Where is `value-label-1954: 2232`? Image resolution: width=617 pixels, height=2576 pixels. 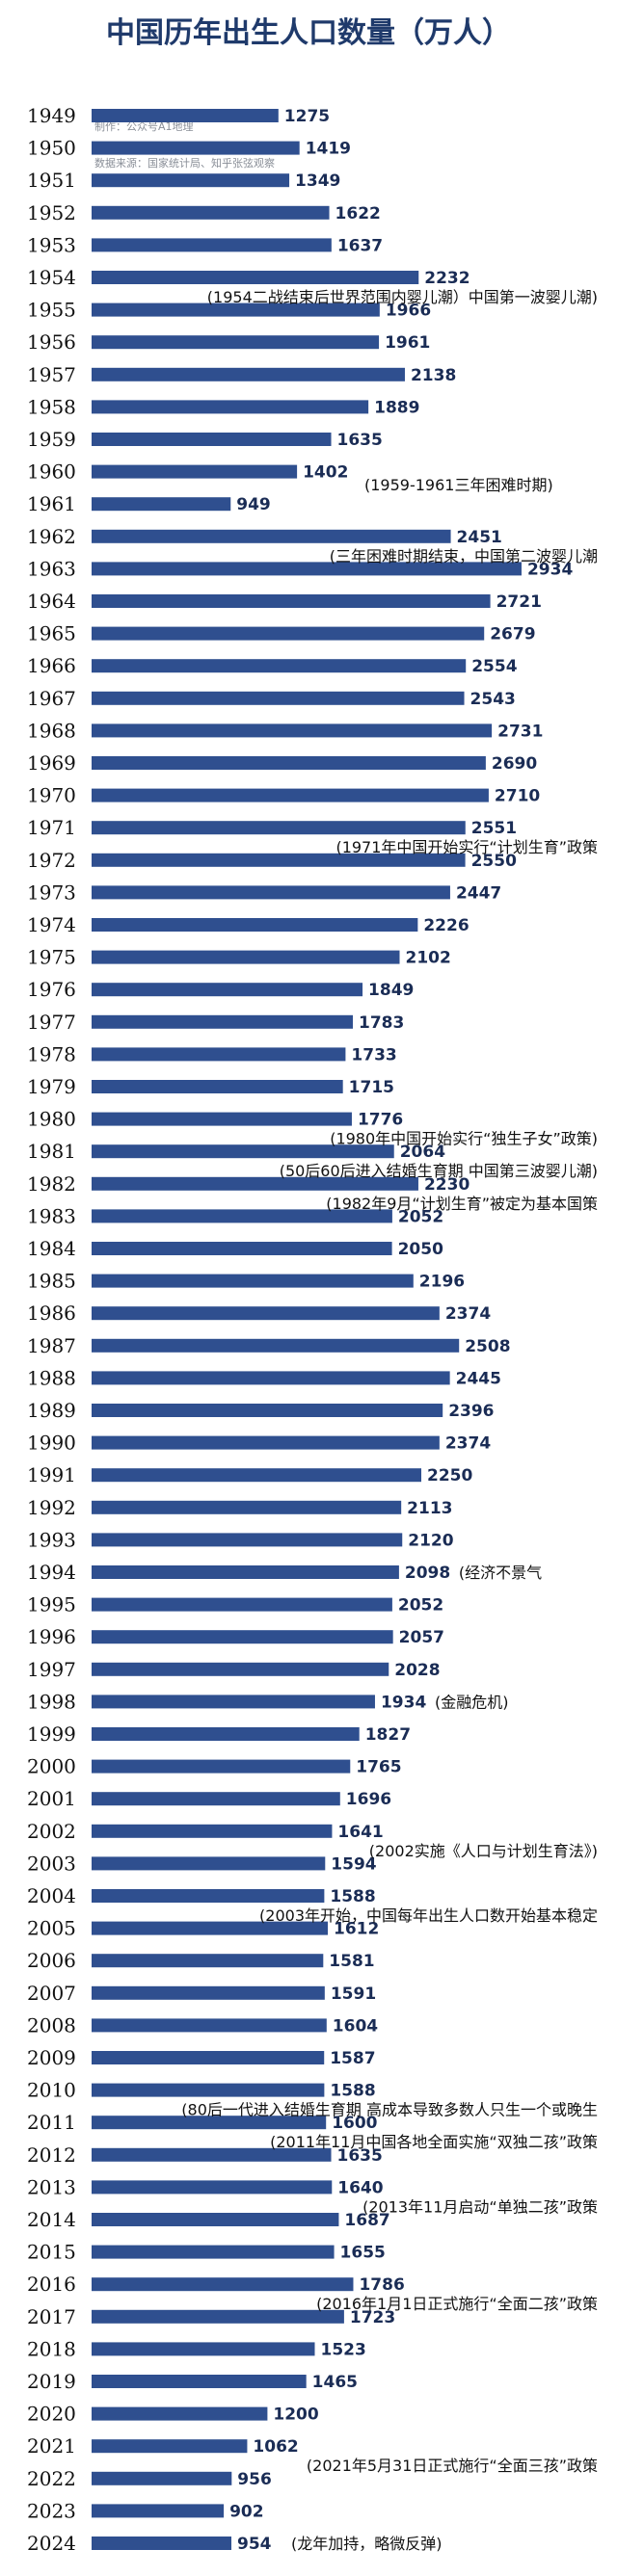 value-label-1954: 2232 is located at coordinates (446, 278).